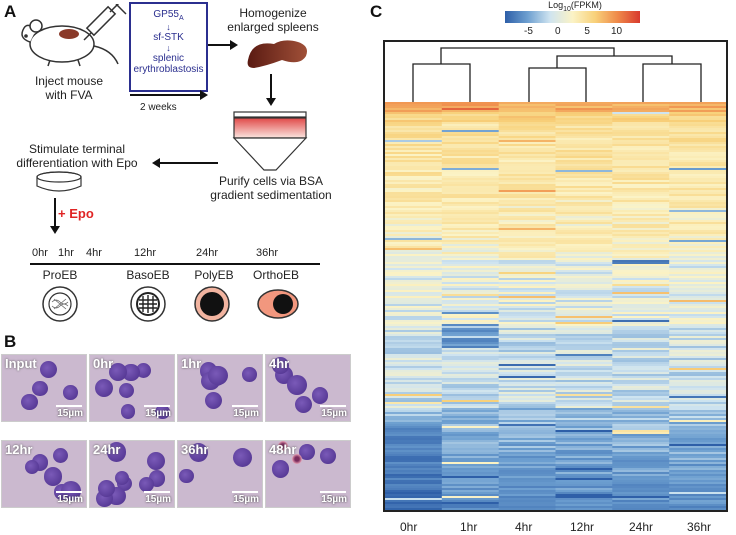  I want to click on inject-text: Inject mouse with FVA, so click(69, 88).